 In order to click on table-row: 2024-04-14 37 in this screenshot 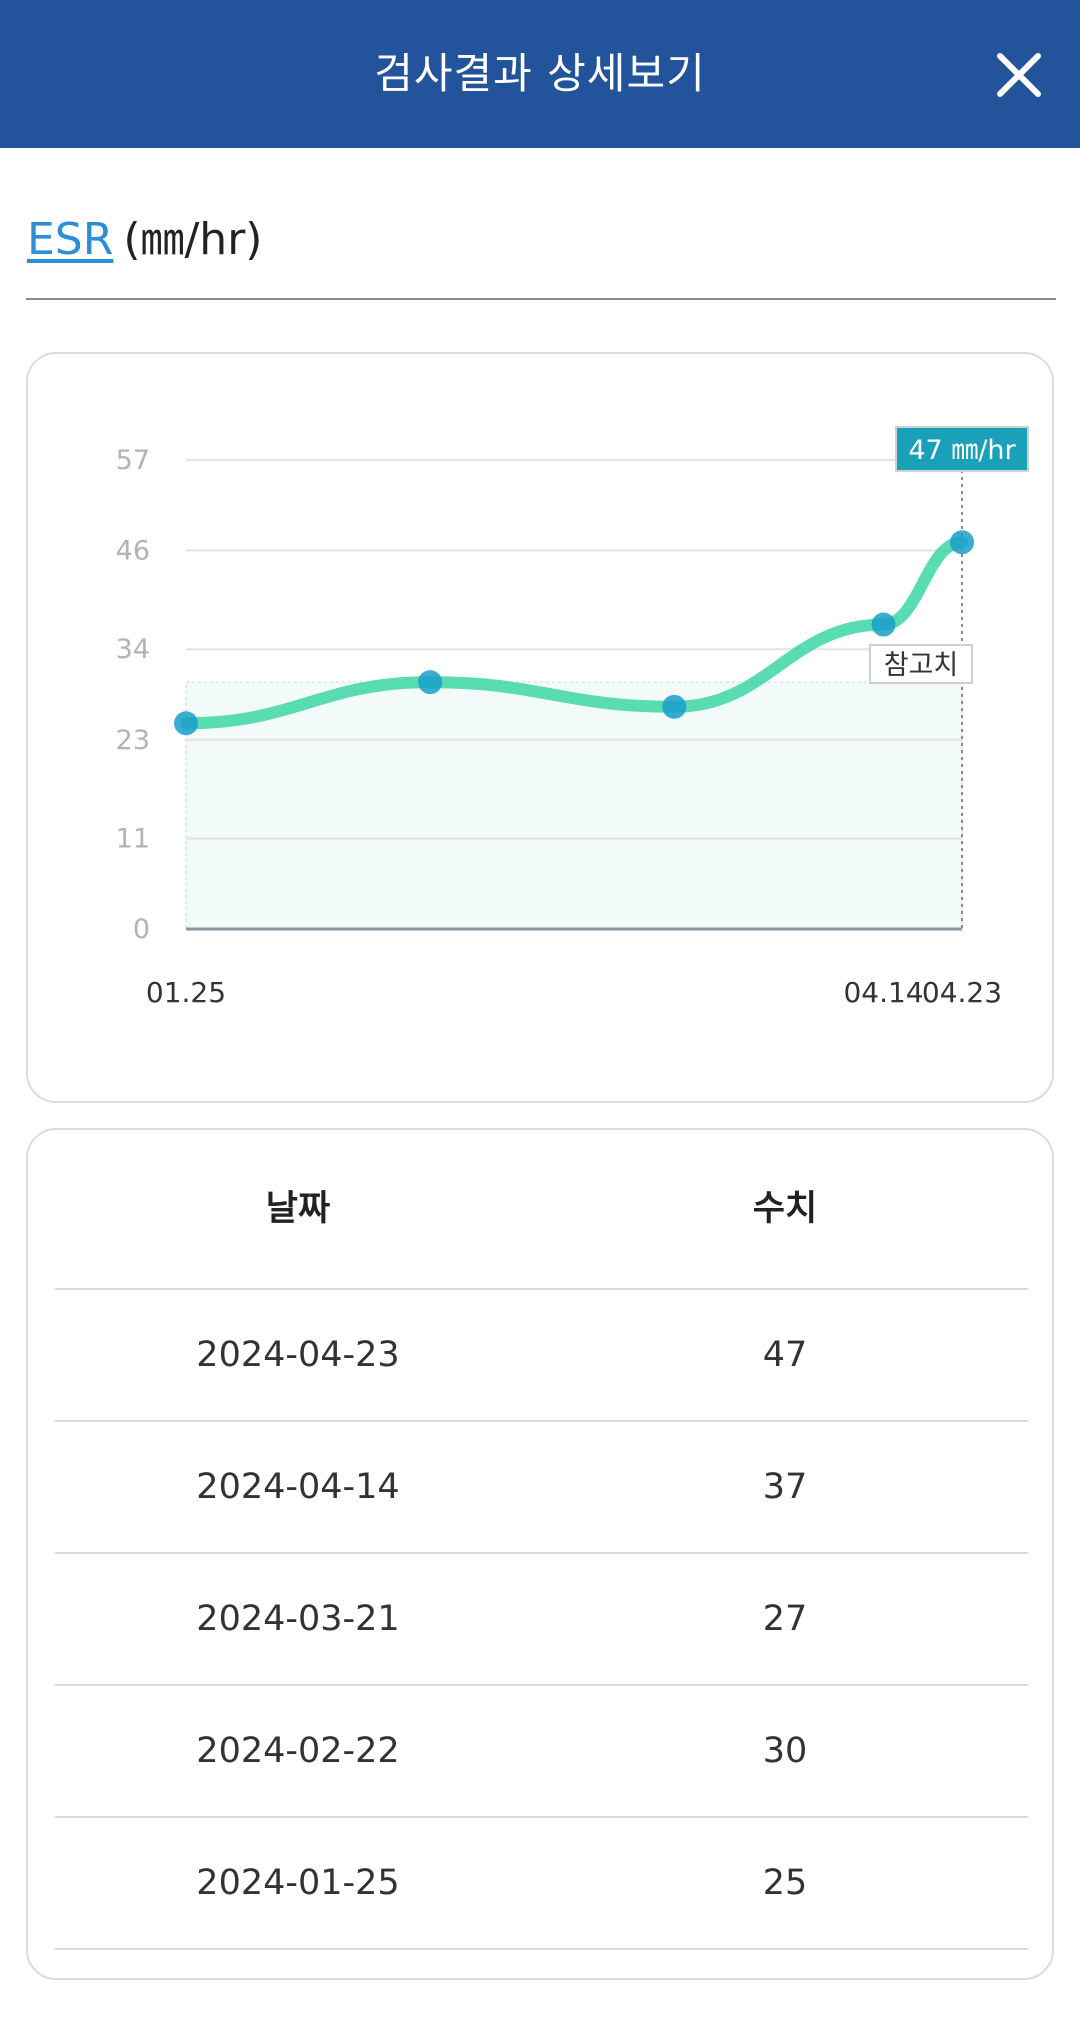, I will do `click(541, 1488)`.